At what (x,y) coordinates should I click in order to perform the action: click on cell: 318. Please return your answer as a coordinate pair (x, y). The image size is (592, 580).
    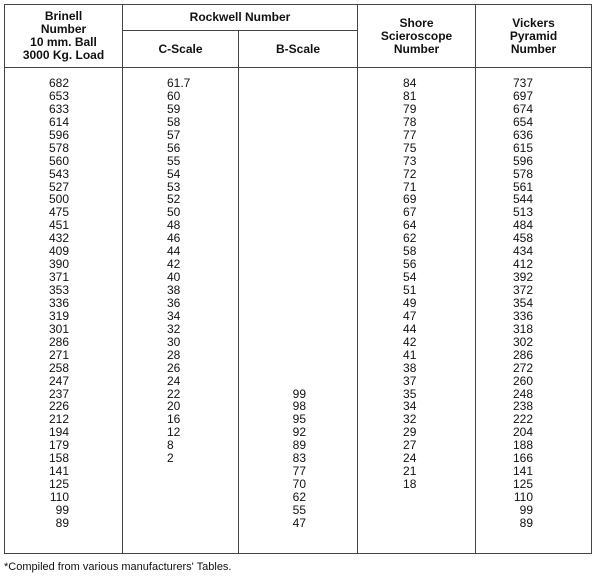
    Looking at the image, I should click on (523, 328).